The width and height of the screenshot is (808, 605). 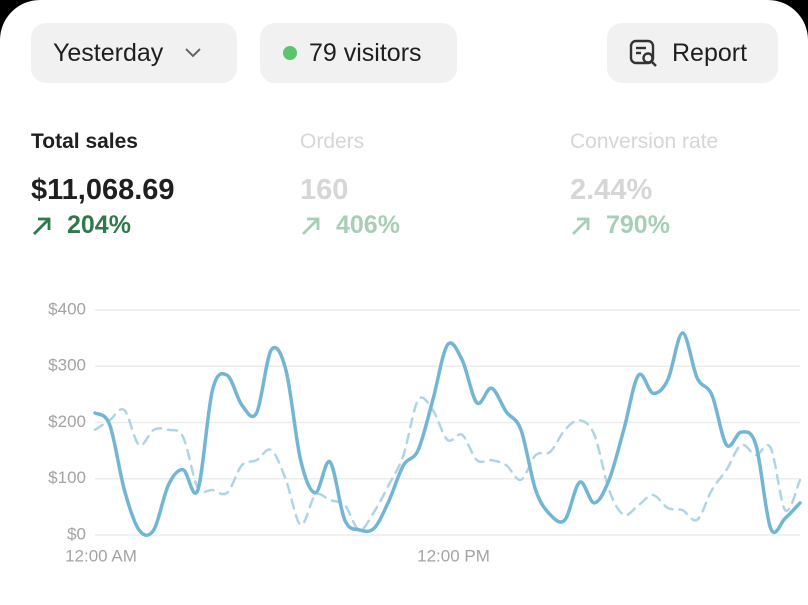 I want to click on report-label: Report, so click(x=710, y=52).